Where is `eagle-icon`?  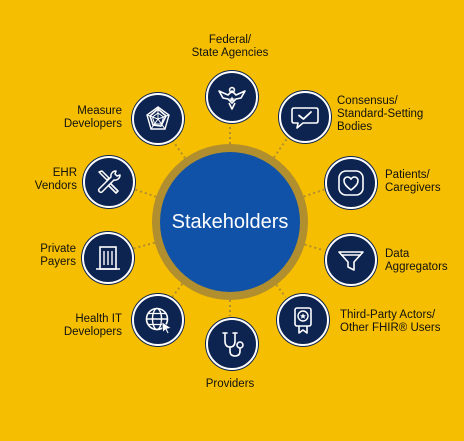 eagle-icon is located at coordinates (232, 98).